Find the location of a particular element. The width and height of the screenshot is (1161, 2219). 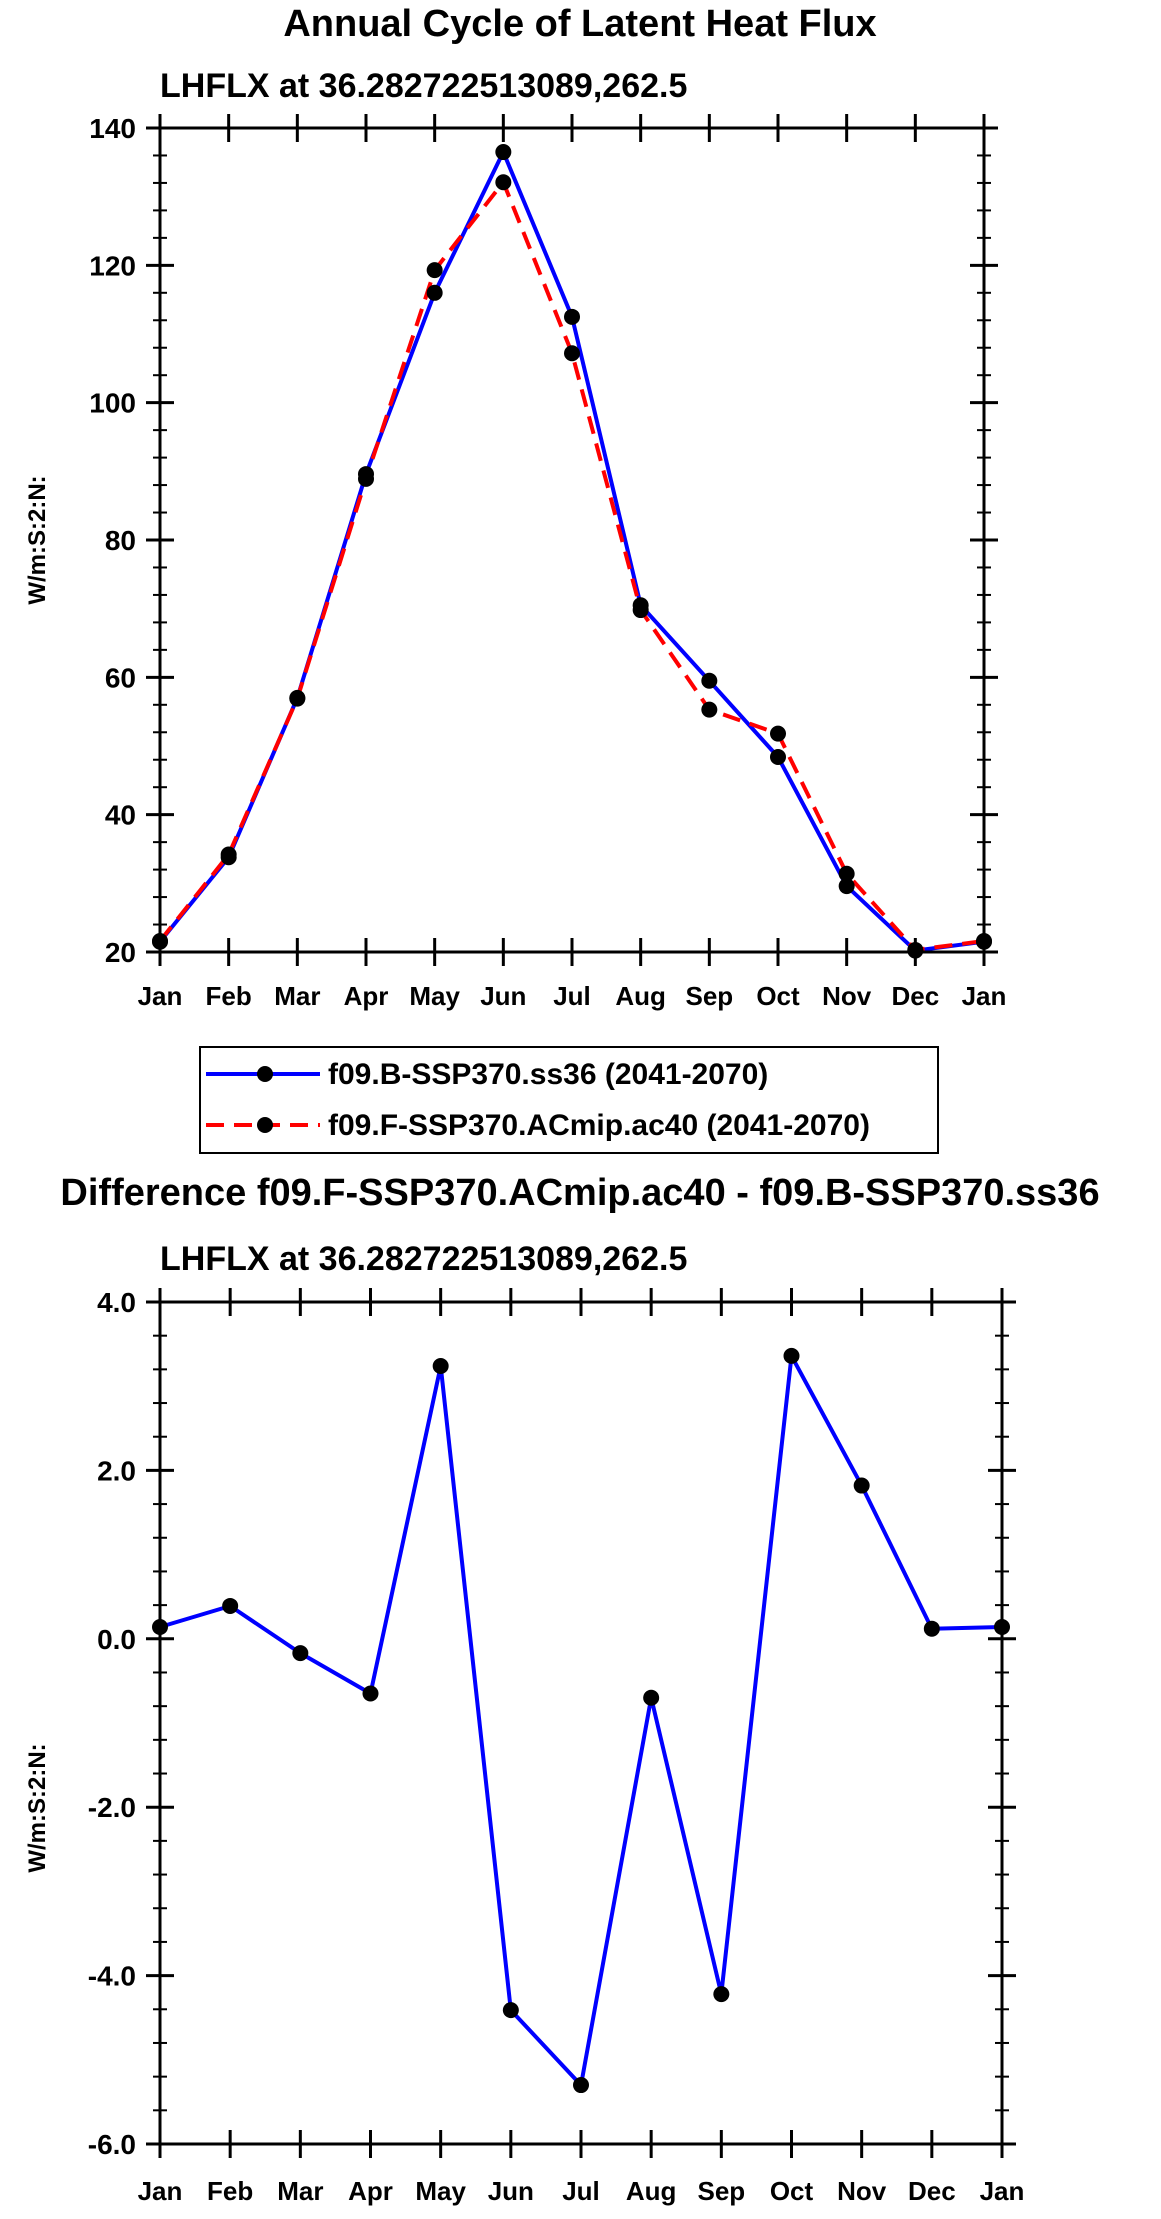

y-tick-label: -2.0 is located at coordinates (112, 1807).